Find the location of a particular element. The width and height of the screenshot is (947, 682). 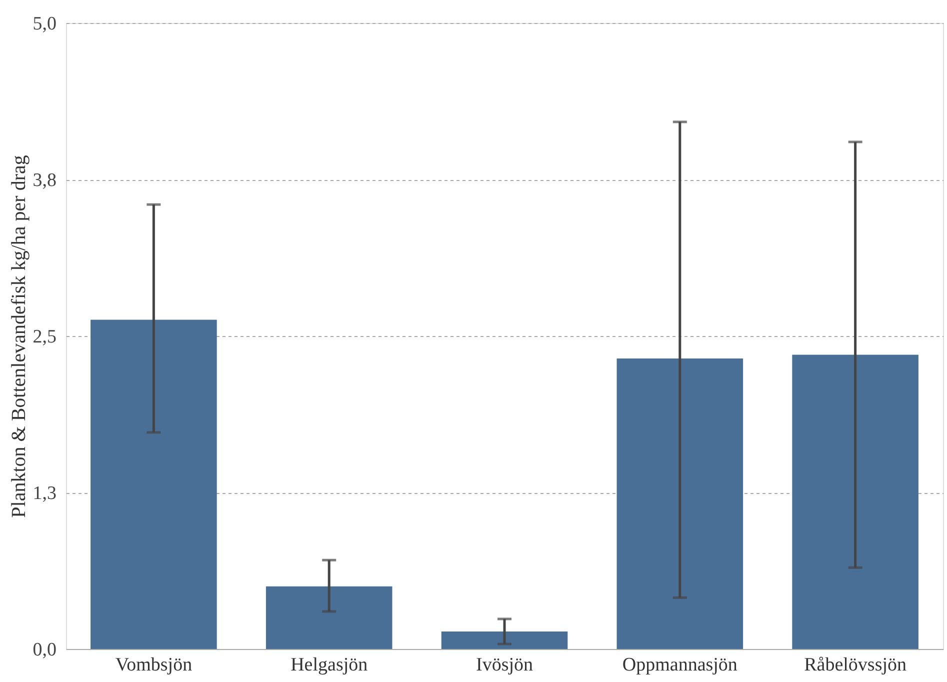

x-tick-label: Vombsjön is located at coordinates (154, 665).